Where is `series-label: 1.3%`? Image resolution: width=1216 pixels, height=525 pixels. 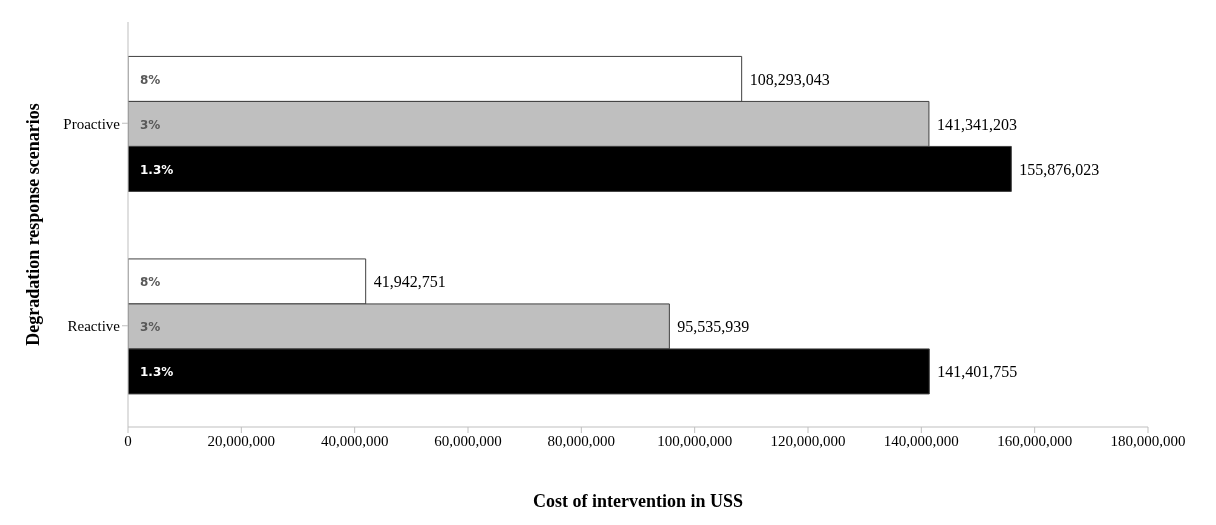
series-label: 1.3% is located at coordinates (157, 169).